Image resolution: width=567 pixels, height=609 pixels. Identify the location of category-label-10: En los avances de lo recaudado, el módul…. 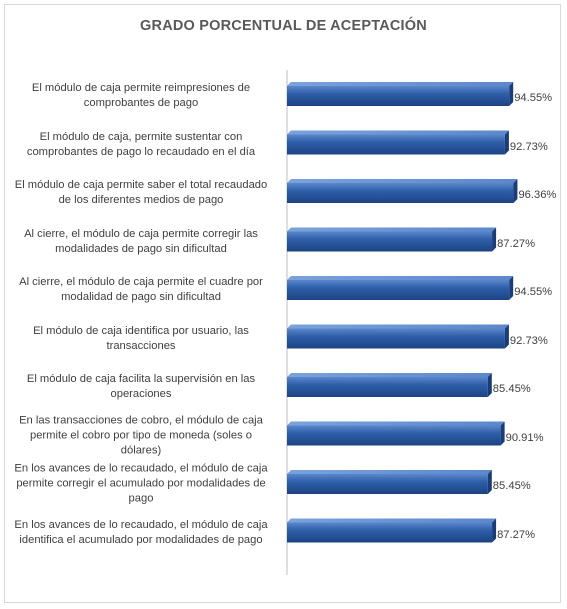
(141, 532).